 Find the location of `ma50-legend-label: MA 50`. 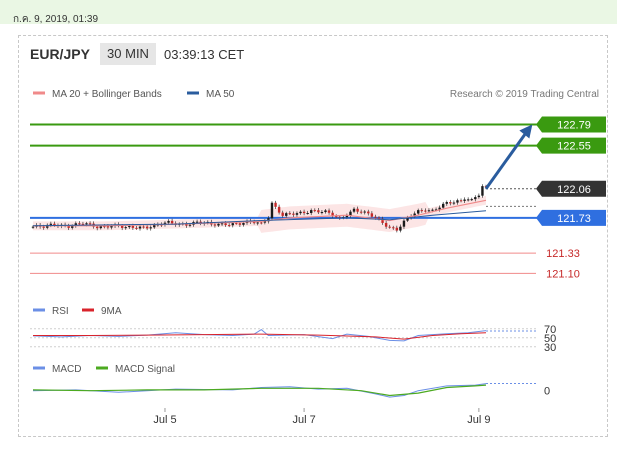

ma50-legend-label: MA 50 is located at coordinates (220, 94).